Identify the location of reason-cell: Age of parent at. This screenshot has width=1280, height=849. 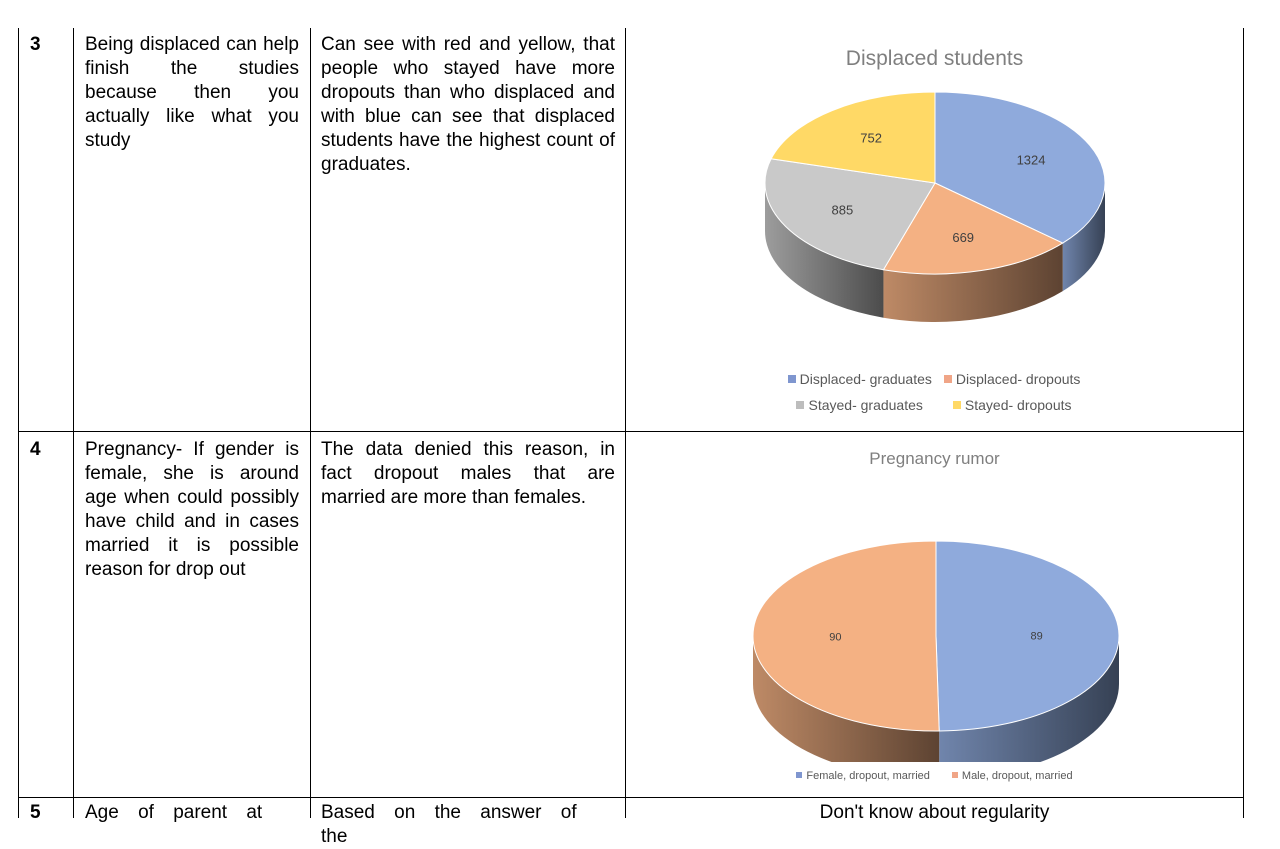
(174, 812).